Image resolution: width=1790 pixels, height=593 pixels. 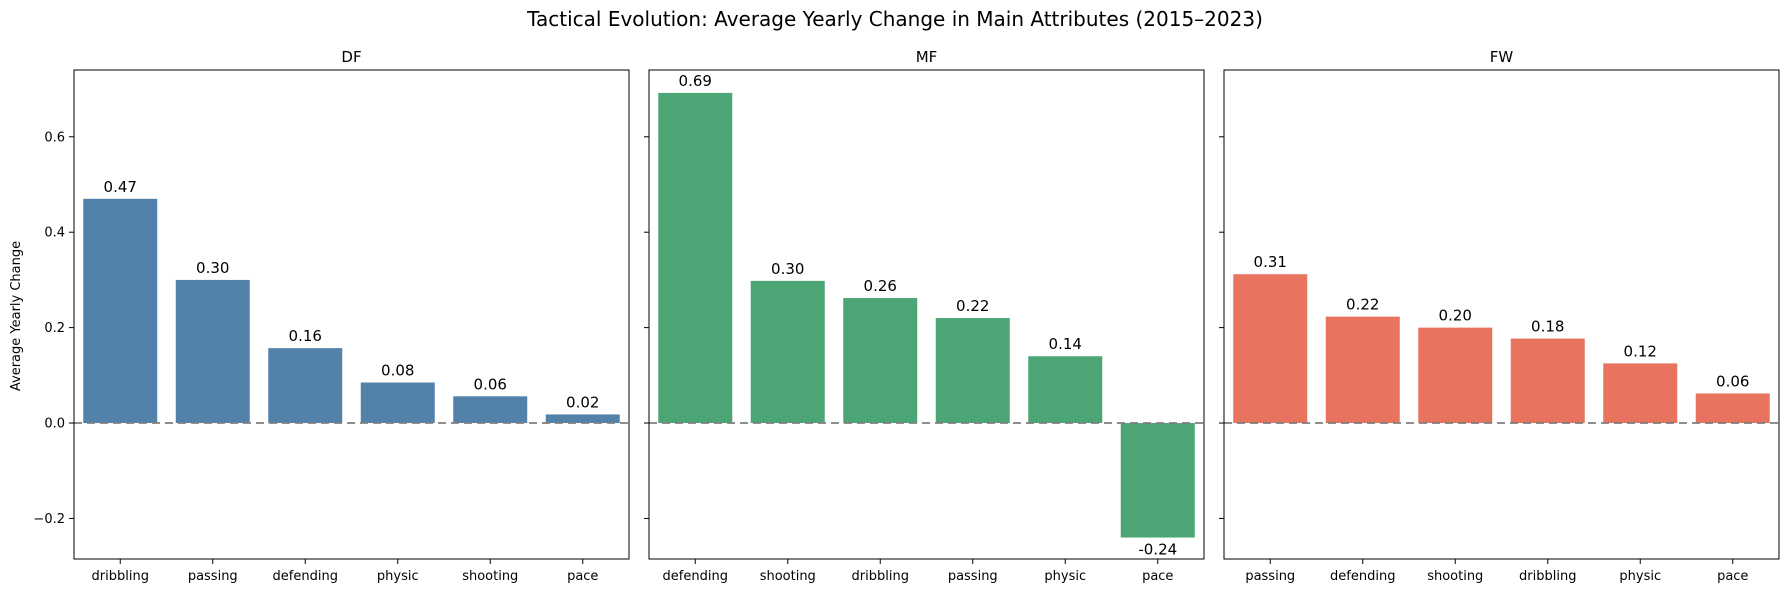 I want to click on bar-value-label: 0.18, so click(x=1547, y=327).